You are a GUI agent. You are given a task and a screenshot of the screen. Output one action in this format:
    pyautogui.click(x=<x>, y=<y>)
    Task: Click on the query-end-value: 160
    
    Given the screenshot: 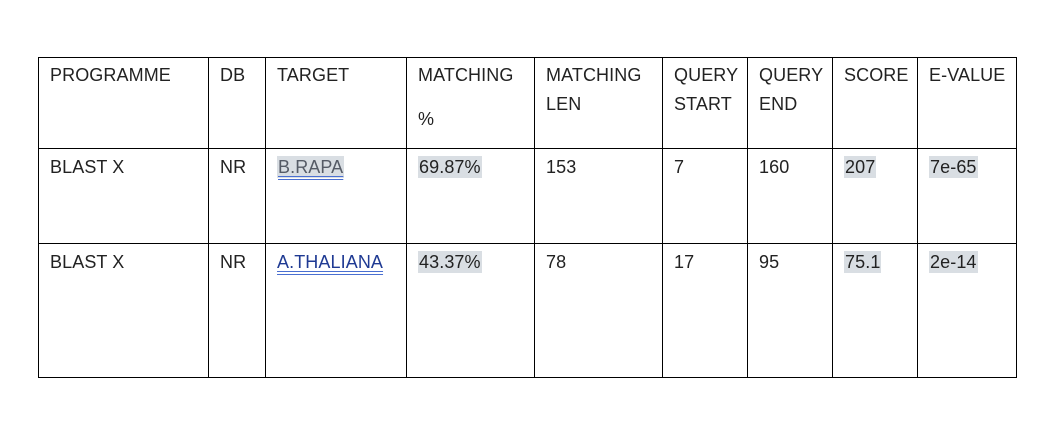 What is the action you would take?
    pyautogui.click(x=774, y=167)
    